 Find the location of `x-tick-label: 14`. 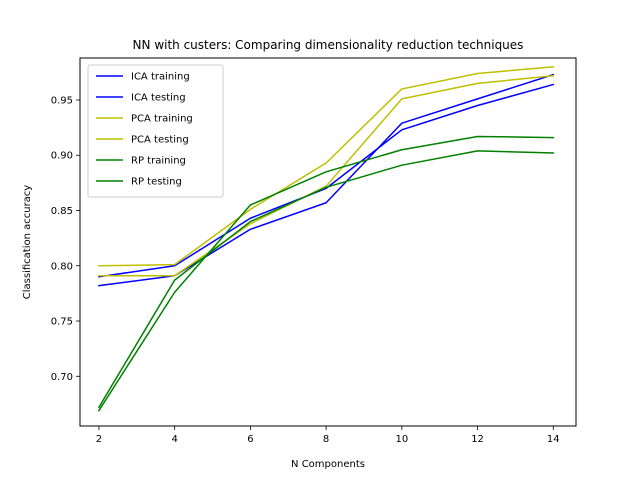

x-tick-label: 14 is located at coordinates (553, 439).